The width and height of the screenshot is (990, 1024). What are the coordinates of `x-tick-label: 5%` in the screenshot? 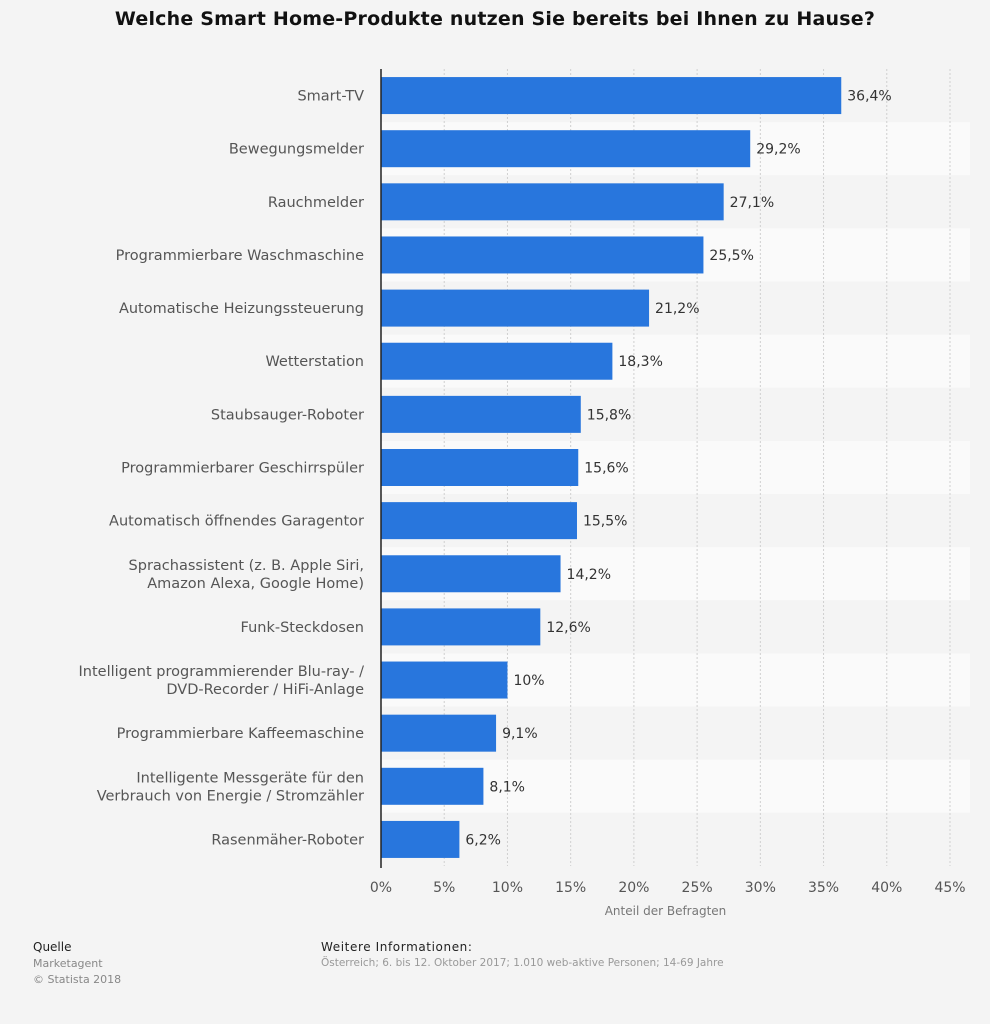 It's located at (444, 888).